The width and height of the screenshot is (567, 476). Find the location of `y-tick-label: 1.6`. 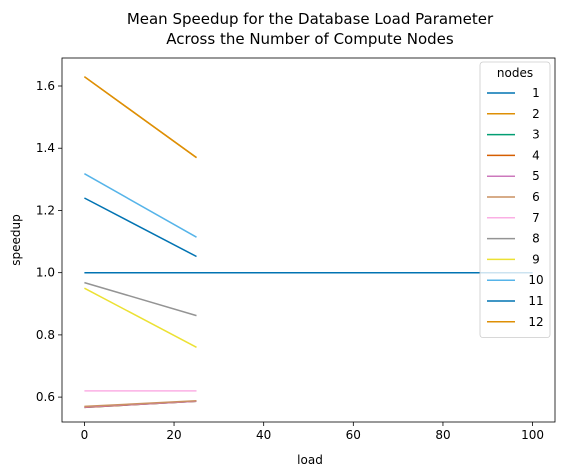

y-tick-label: 1.6 is located at coordinates (45, 86).